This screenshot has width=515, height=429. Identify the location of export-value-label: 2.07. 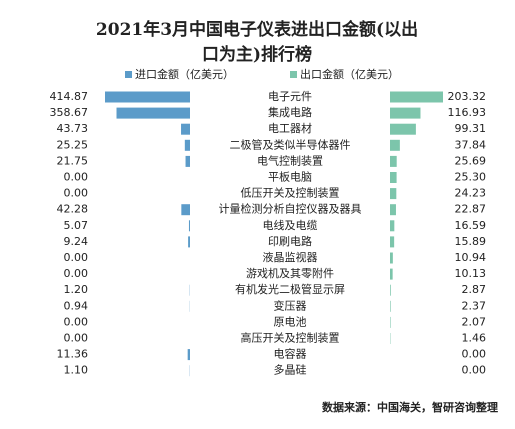
(474, 321).